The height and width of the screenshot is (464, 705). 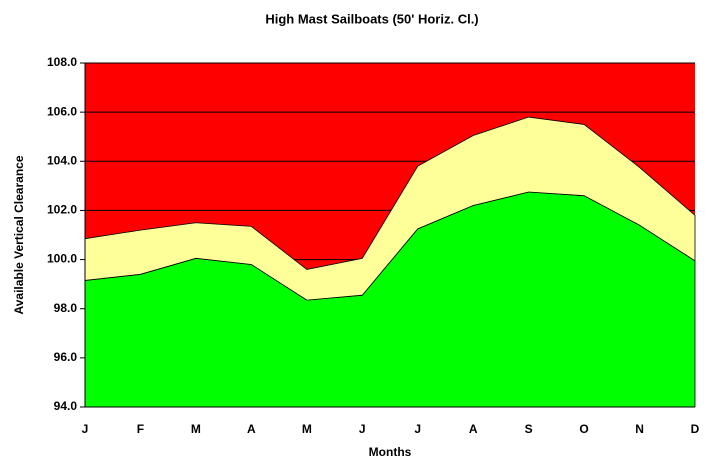 What do you see at coordinates (371, 18) in the screenshot?
I see `chart-title: High Mast Sailboats (50' Horiz. Cl.)` at bounding box center [371, 18].